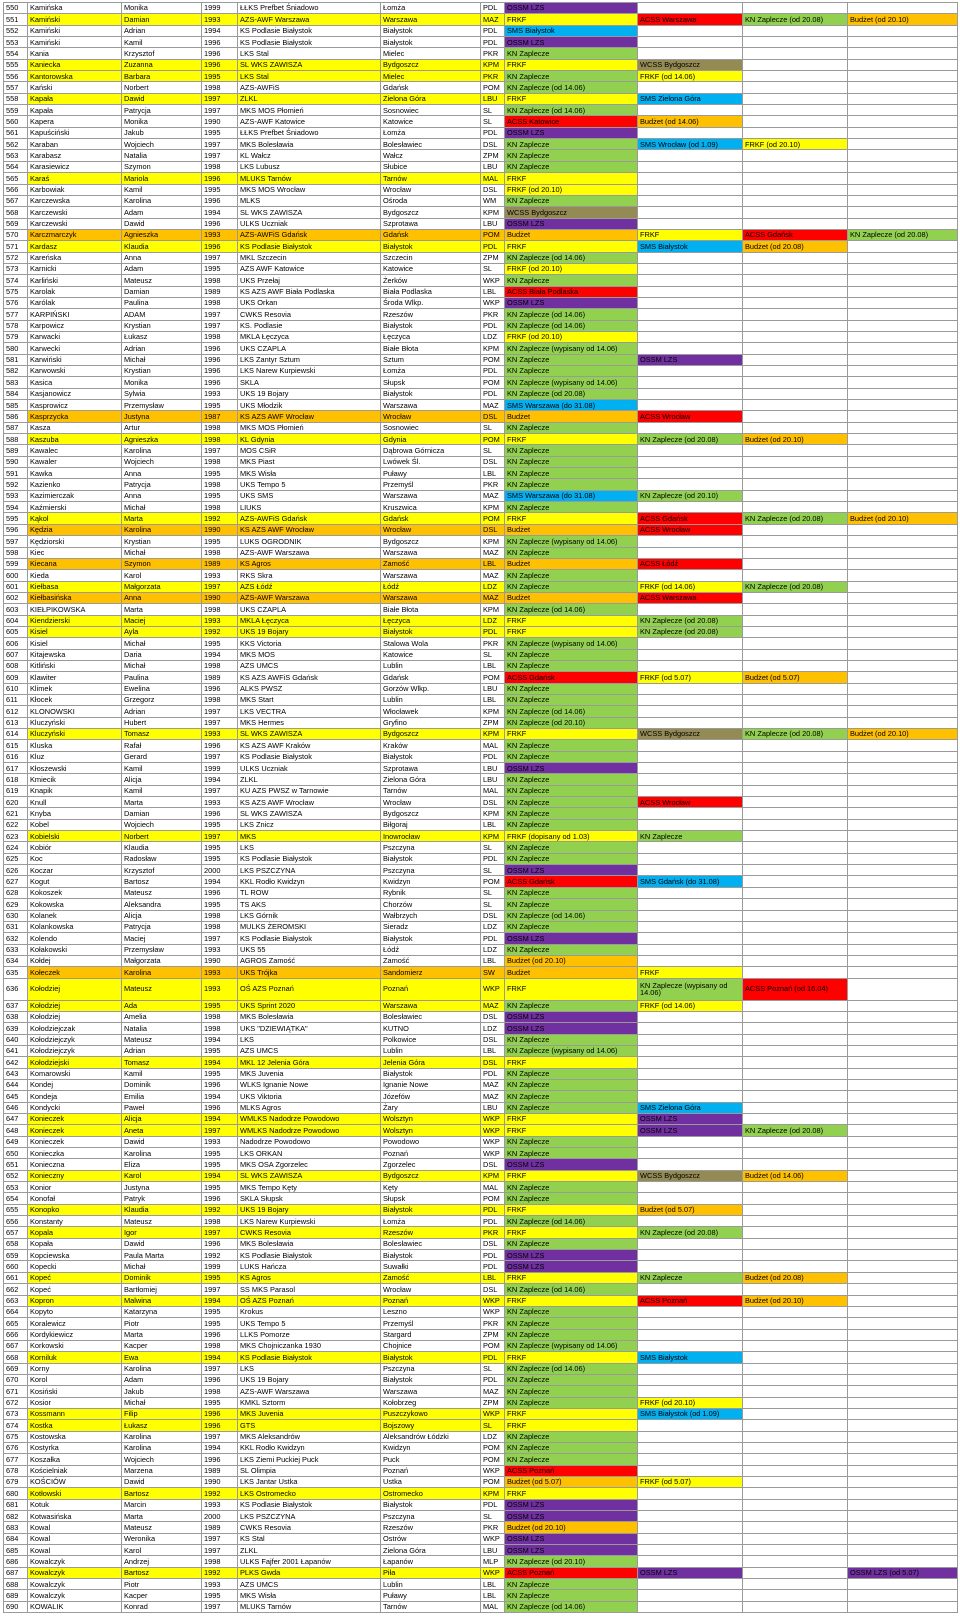  I want to click on row-number-cell: 647, so click(15, 1119).